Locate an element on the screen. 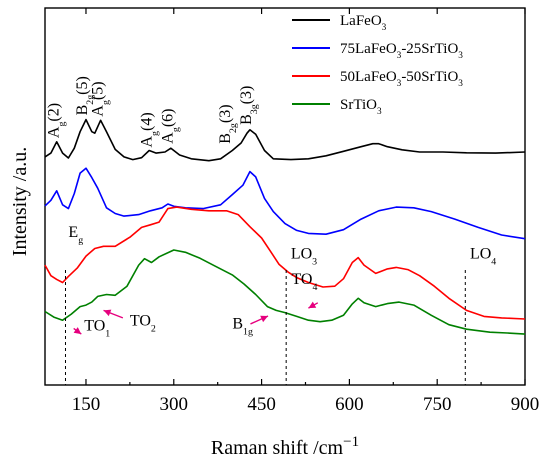  x-tick-label: 750 is located at coordinates (437, 404).